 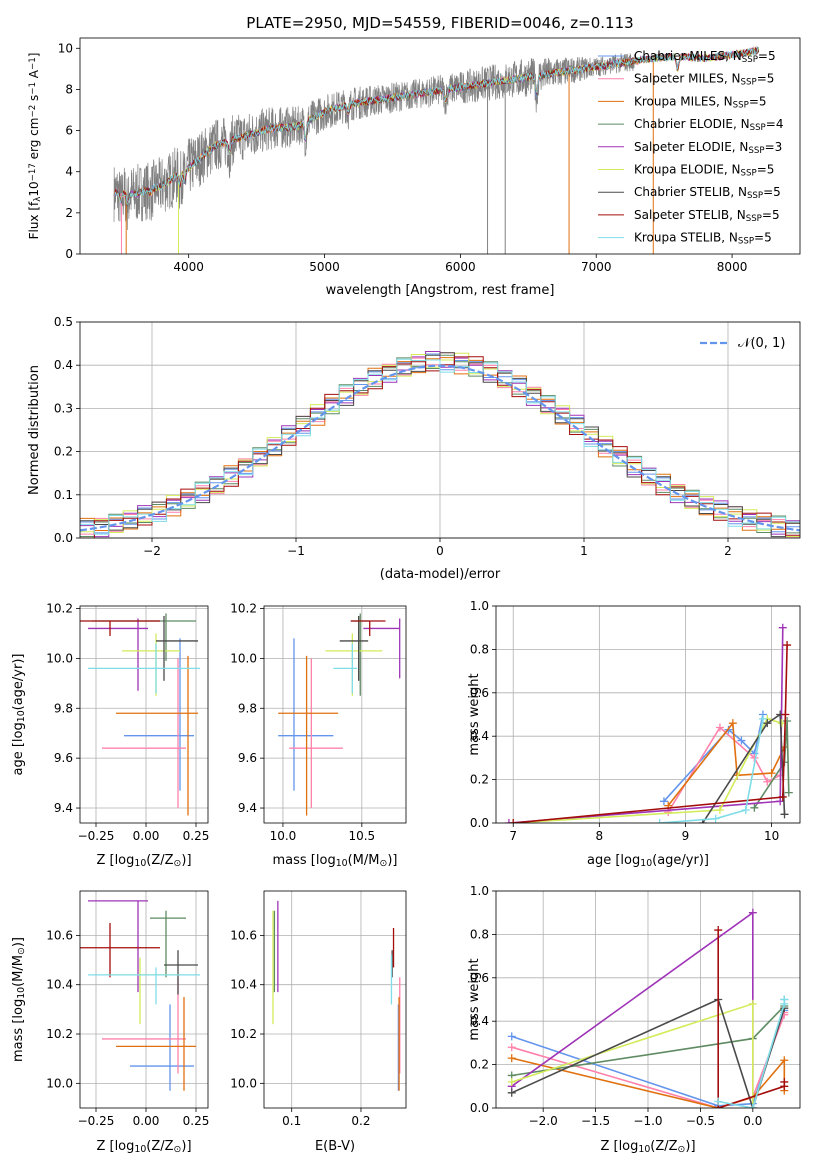 I want to click on y-axis-label-part: ⊙, so click(x=21, y=951).